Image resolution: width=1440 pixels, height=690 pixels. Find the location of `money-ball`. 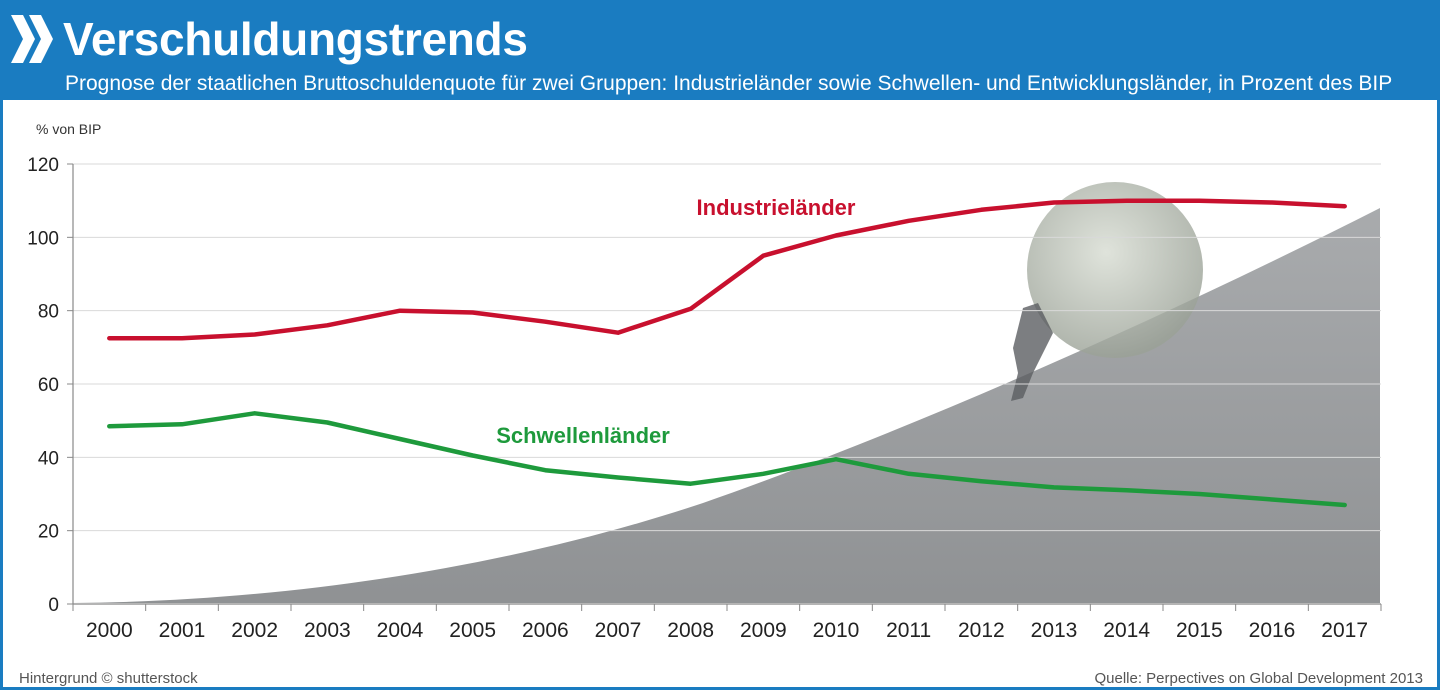

money-ball is located at coordinates (1115, 270).